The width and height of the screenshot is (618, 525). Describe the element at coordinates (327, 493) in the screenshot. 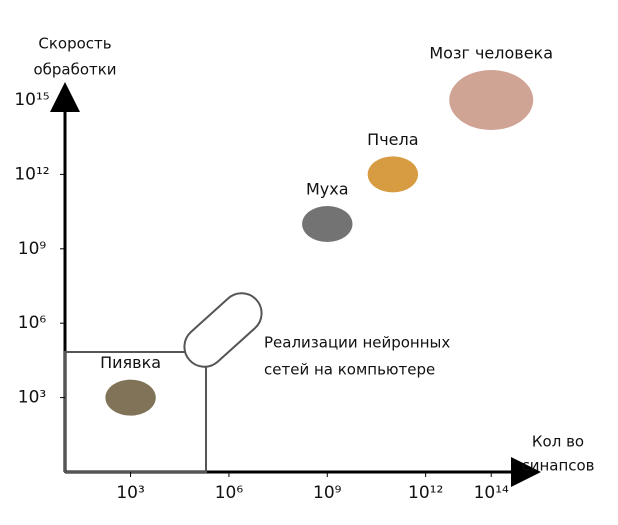

I see `x-tick-label: 10⁹` at that location.